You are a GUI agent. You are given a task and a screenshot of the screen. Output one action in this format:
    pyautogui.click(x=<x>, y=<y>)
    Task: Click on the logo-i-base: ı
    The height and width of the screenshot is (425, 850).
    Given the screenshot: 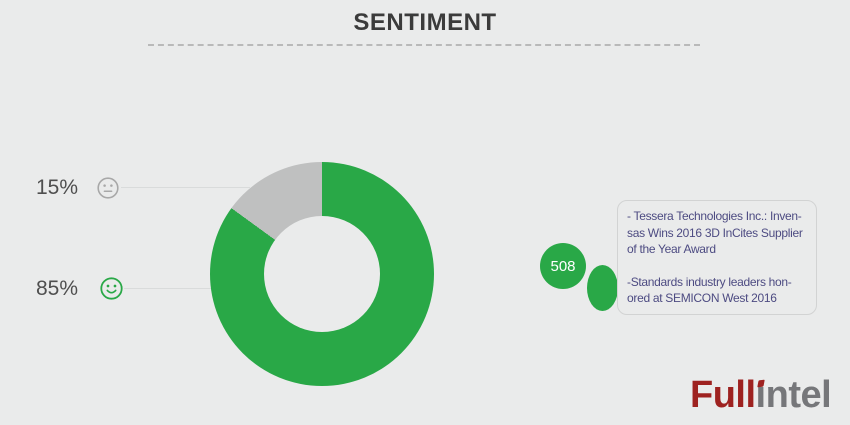 What is the action you would take?
    pyautogui.click(x=761, y=395)
    